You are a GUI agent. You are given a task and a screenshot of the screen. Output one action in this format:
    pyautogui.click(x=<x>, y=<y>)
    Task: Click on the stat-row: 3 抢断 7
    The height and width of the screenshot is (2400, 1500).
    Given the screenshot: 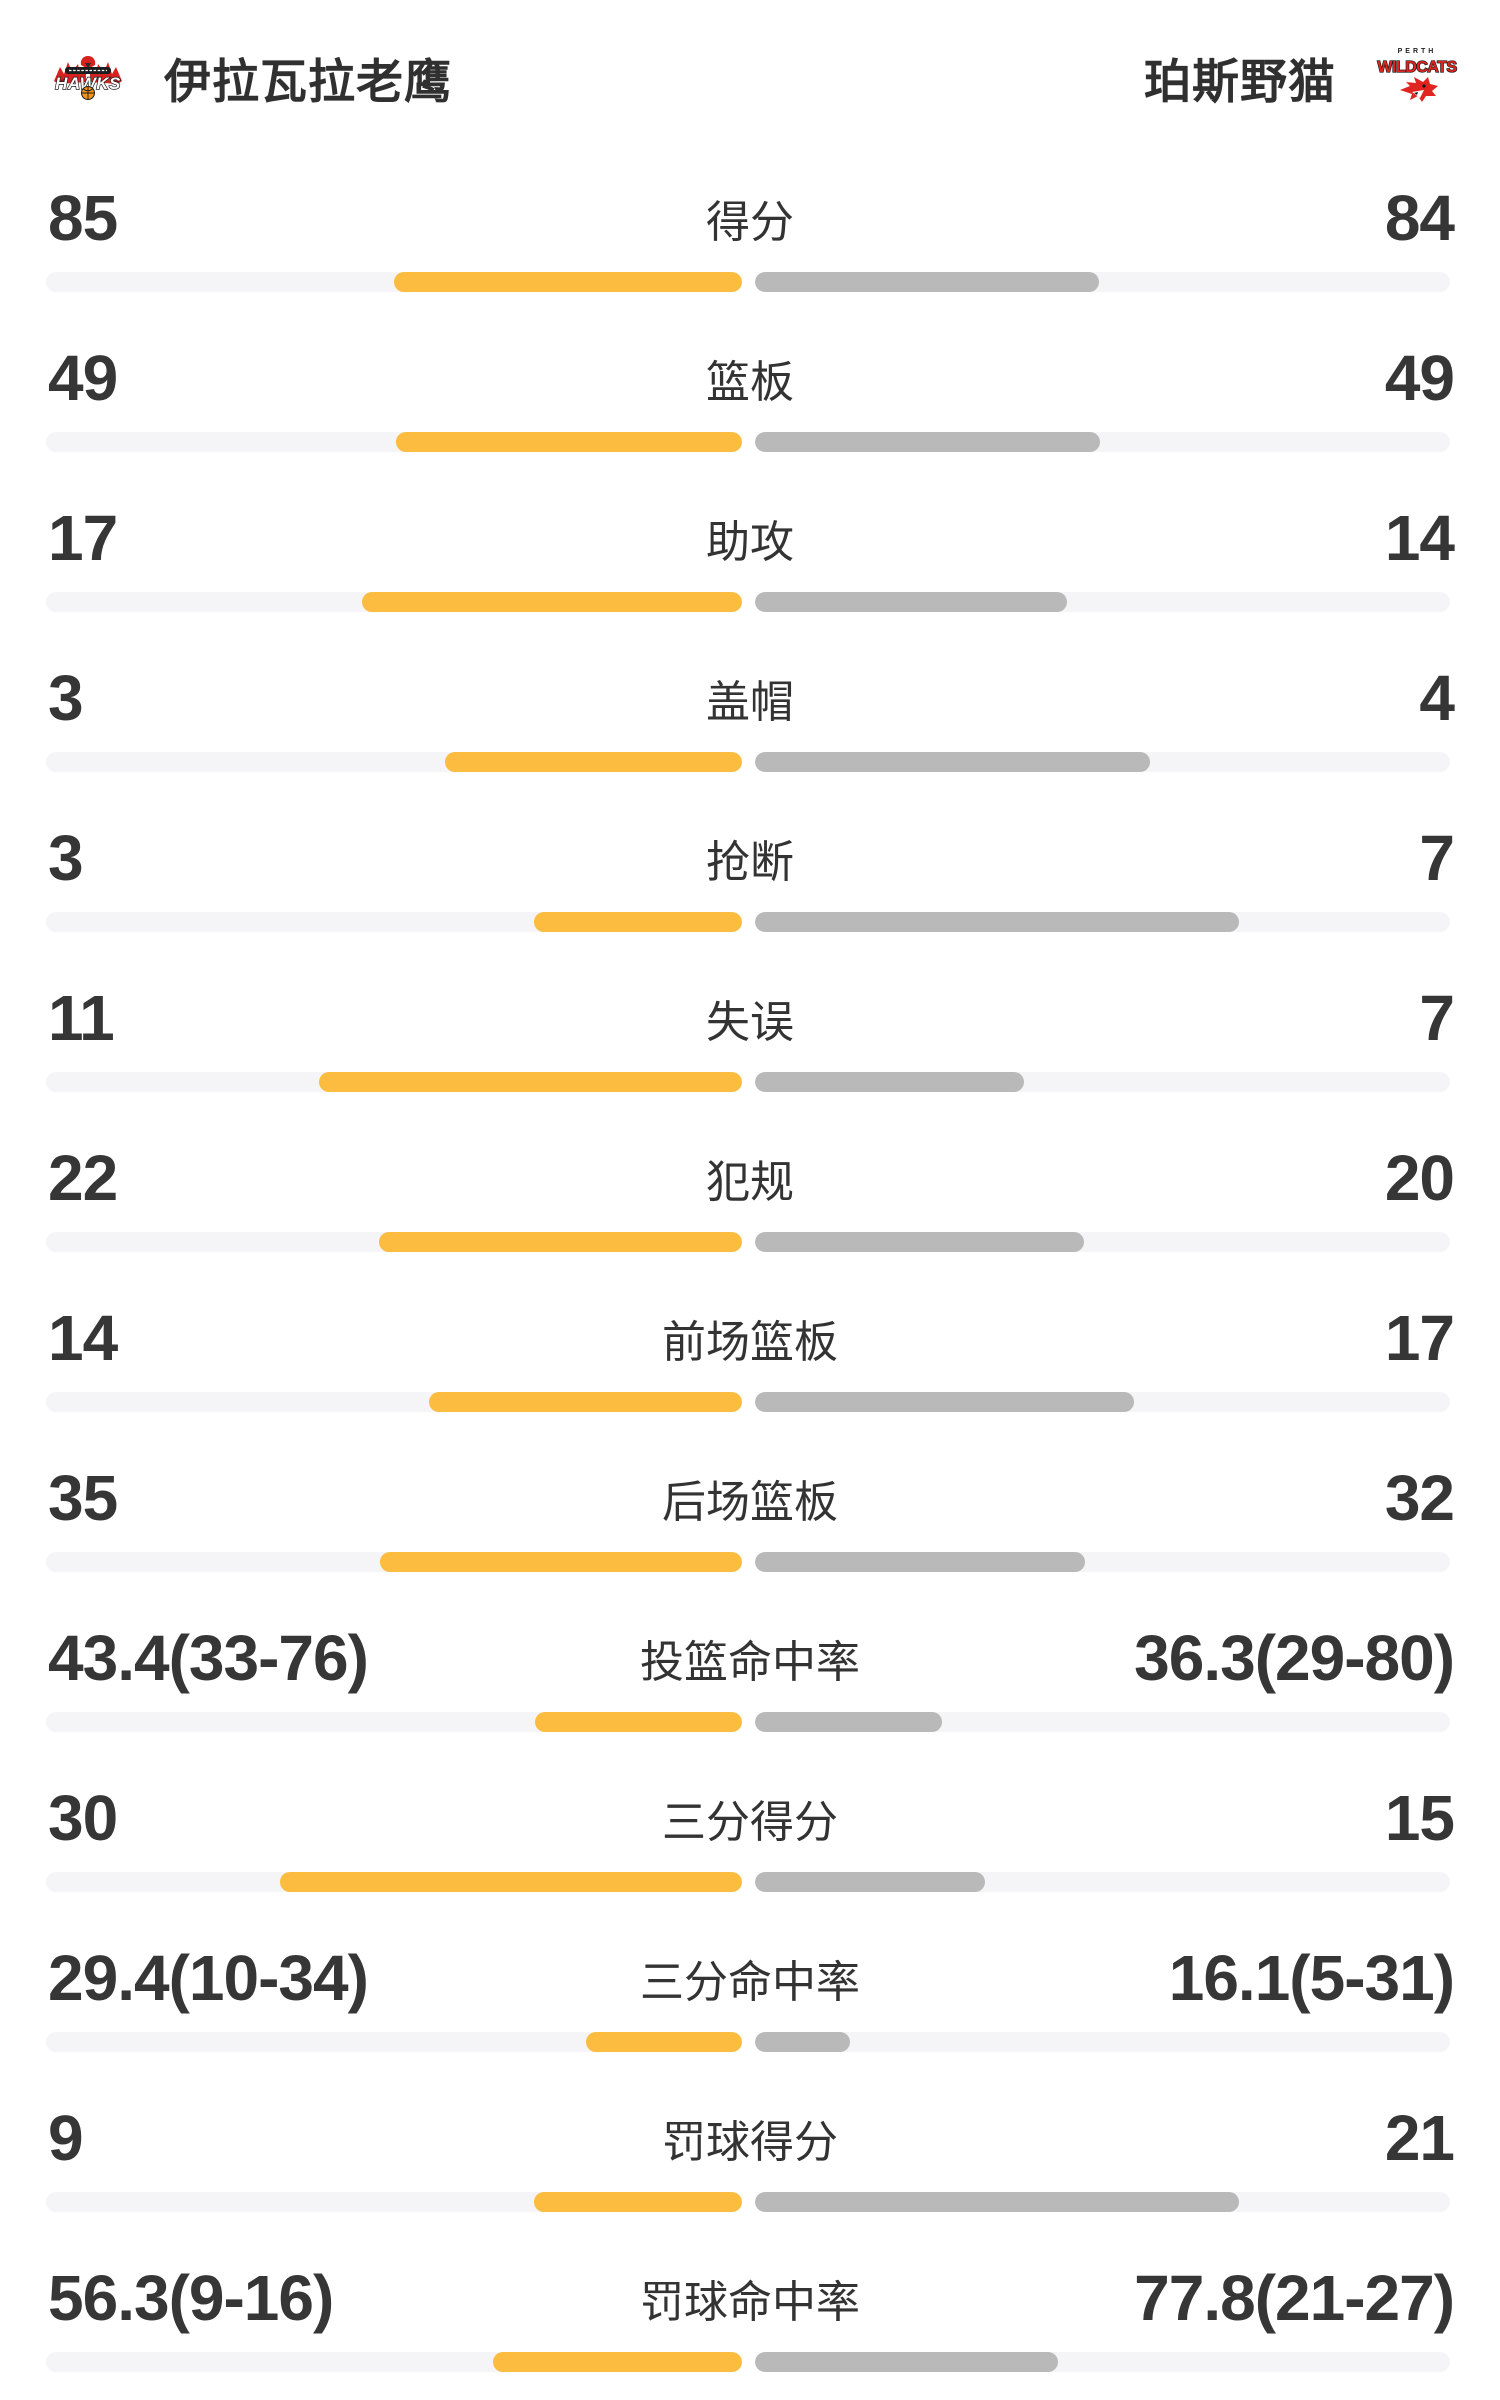 What is the action you would take?
    pyautogui.click(x=750, y=862)
    